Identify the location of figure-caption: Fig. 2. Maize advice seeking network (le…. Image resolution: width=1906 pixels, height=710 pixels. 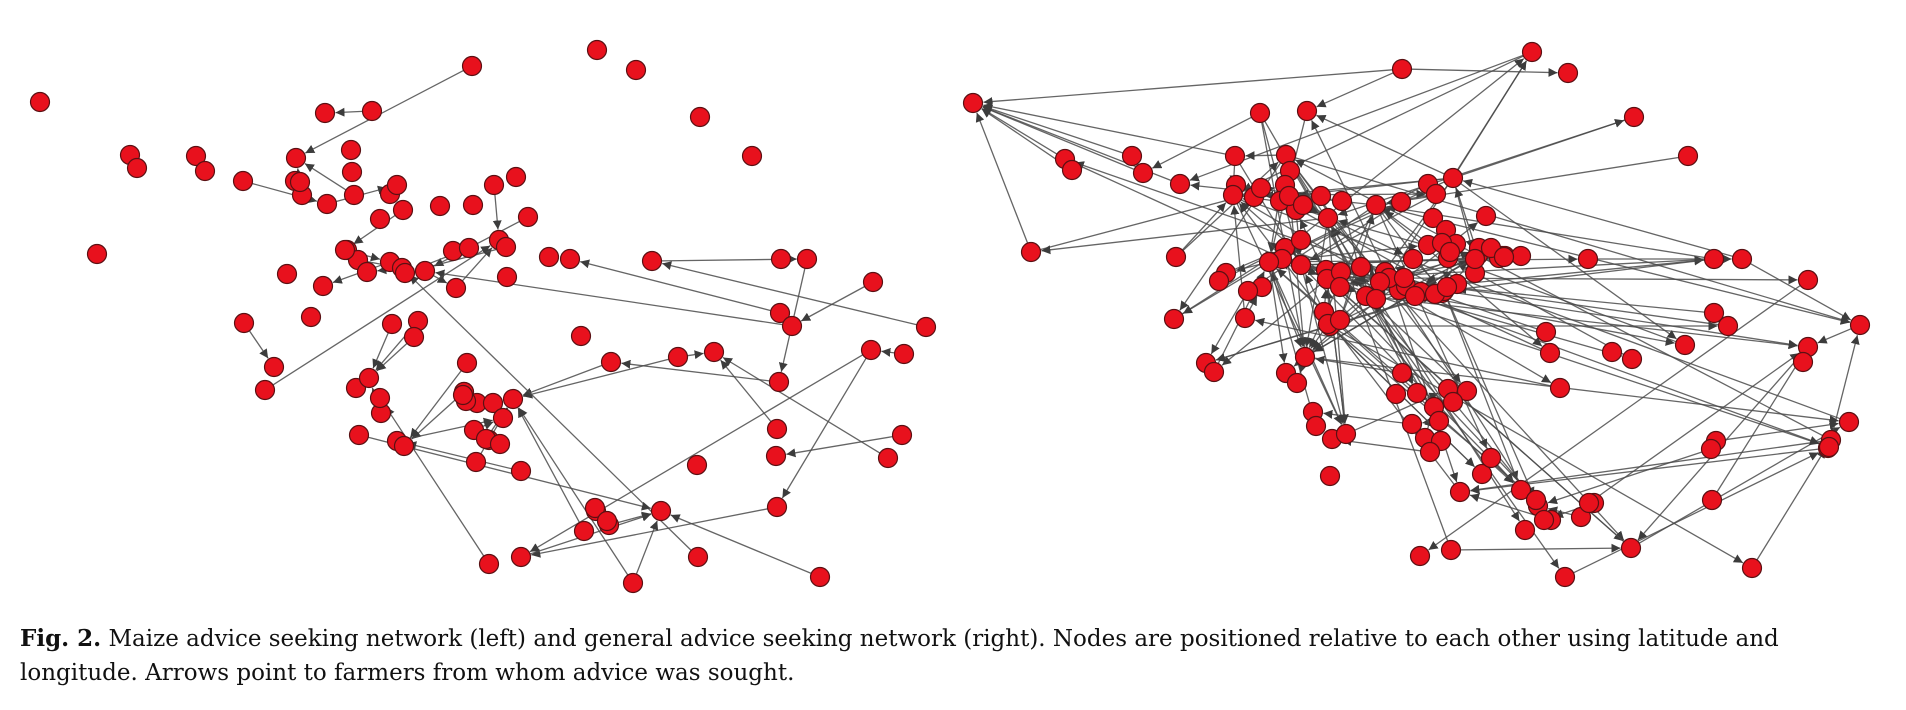
(955, 656).